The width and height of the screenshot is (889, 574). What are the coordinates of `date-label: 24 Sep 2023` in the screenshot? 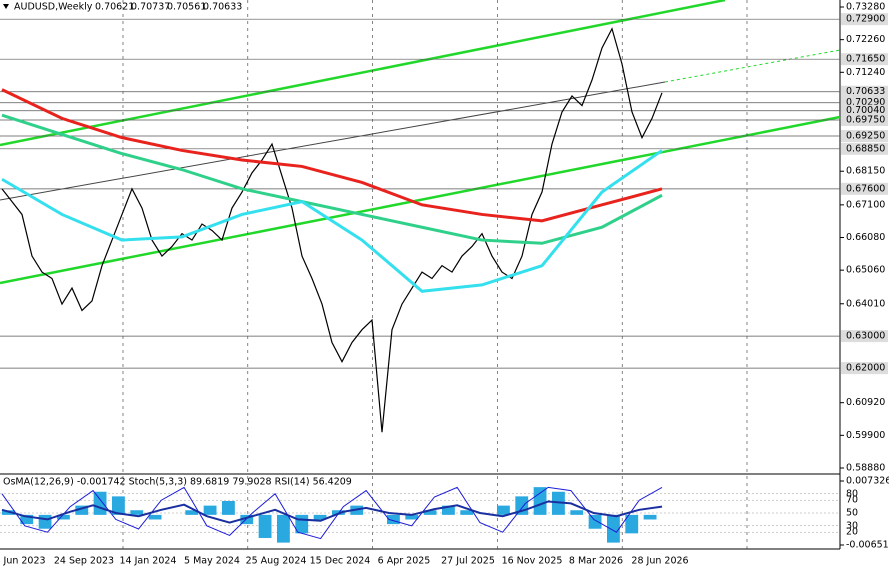 It's located at (84, 561).